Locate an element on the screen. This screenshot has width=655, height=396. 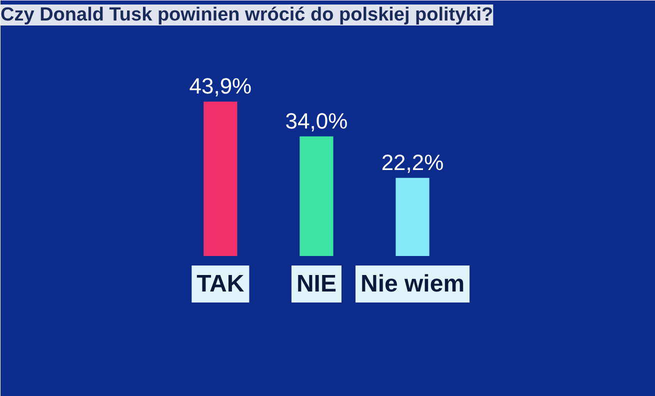
x-tick-label: Nie wiem is located at coordinates (412, 284).